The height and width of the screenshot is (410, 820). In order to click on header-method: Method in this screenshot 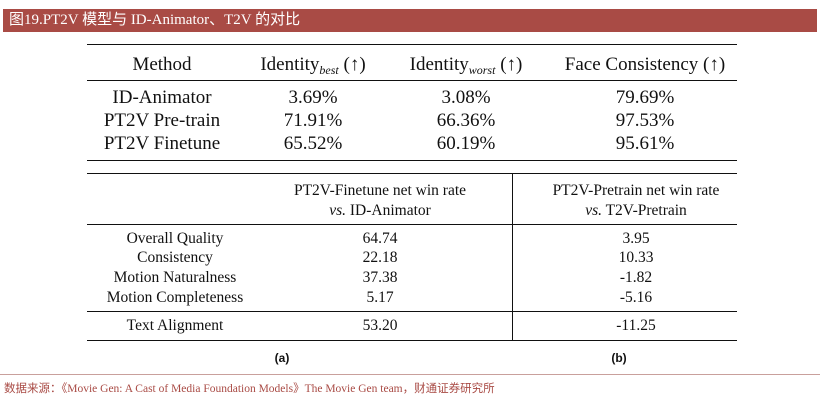, I will do `click(162, 64)`.